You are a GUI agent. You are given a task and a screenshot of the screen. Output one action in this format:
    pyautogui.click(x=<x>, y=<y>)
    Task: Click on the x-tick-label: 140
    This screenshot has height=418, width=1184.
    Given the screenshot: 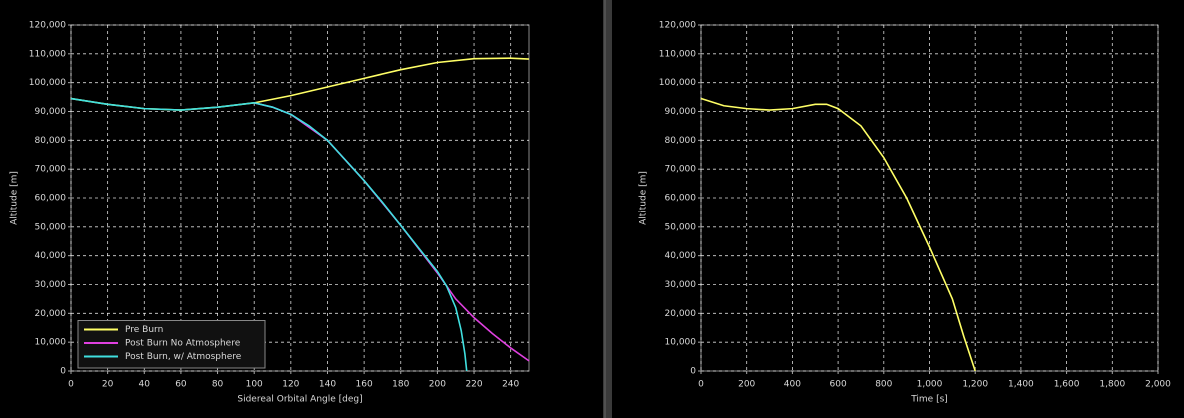 What is the action you would take?
    pyautogui.click(x=327, y=385)
    